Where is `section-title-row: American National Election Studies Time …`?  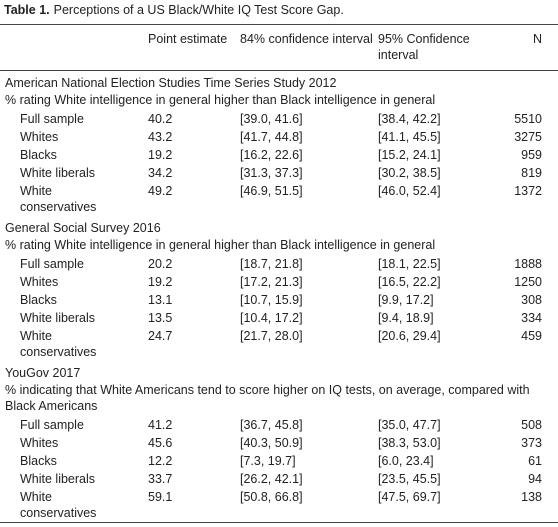
section-title-row: American National Election Studies Time … is located at coordinates (279, 82).